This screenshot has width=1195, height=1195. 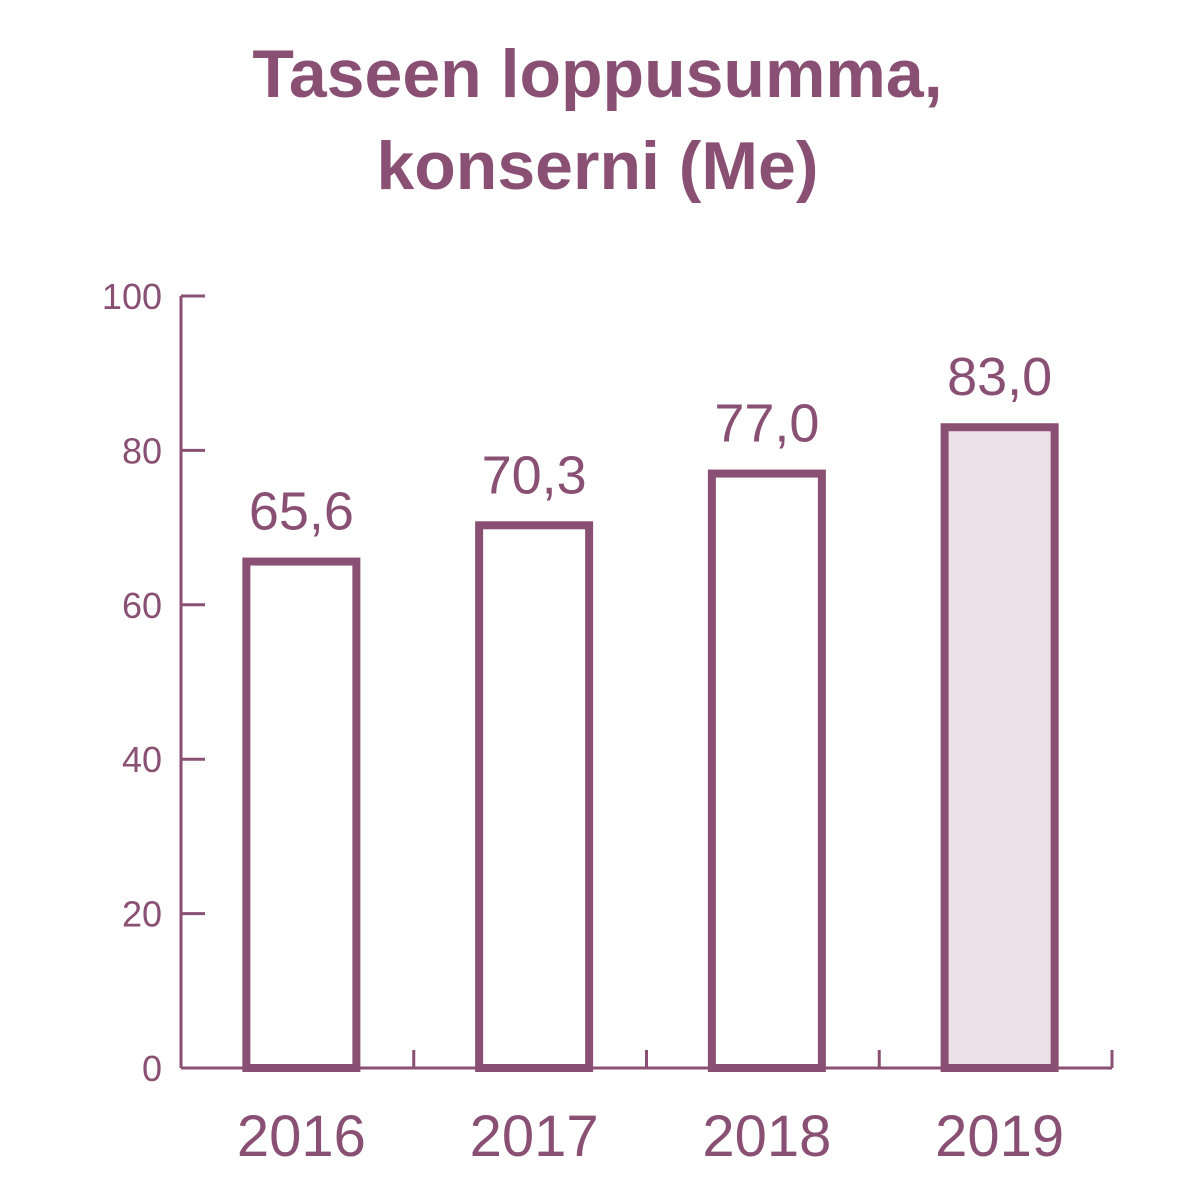 I want to click on y-tick-label-0: 0, so click(x=152, y=1068).